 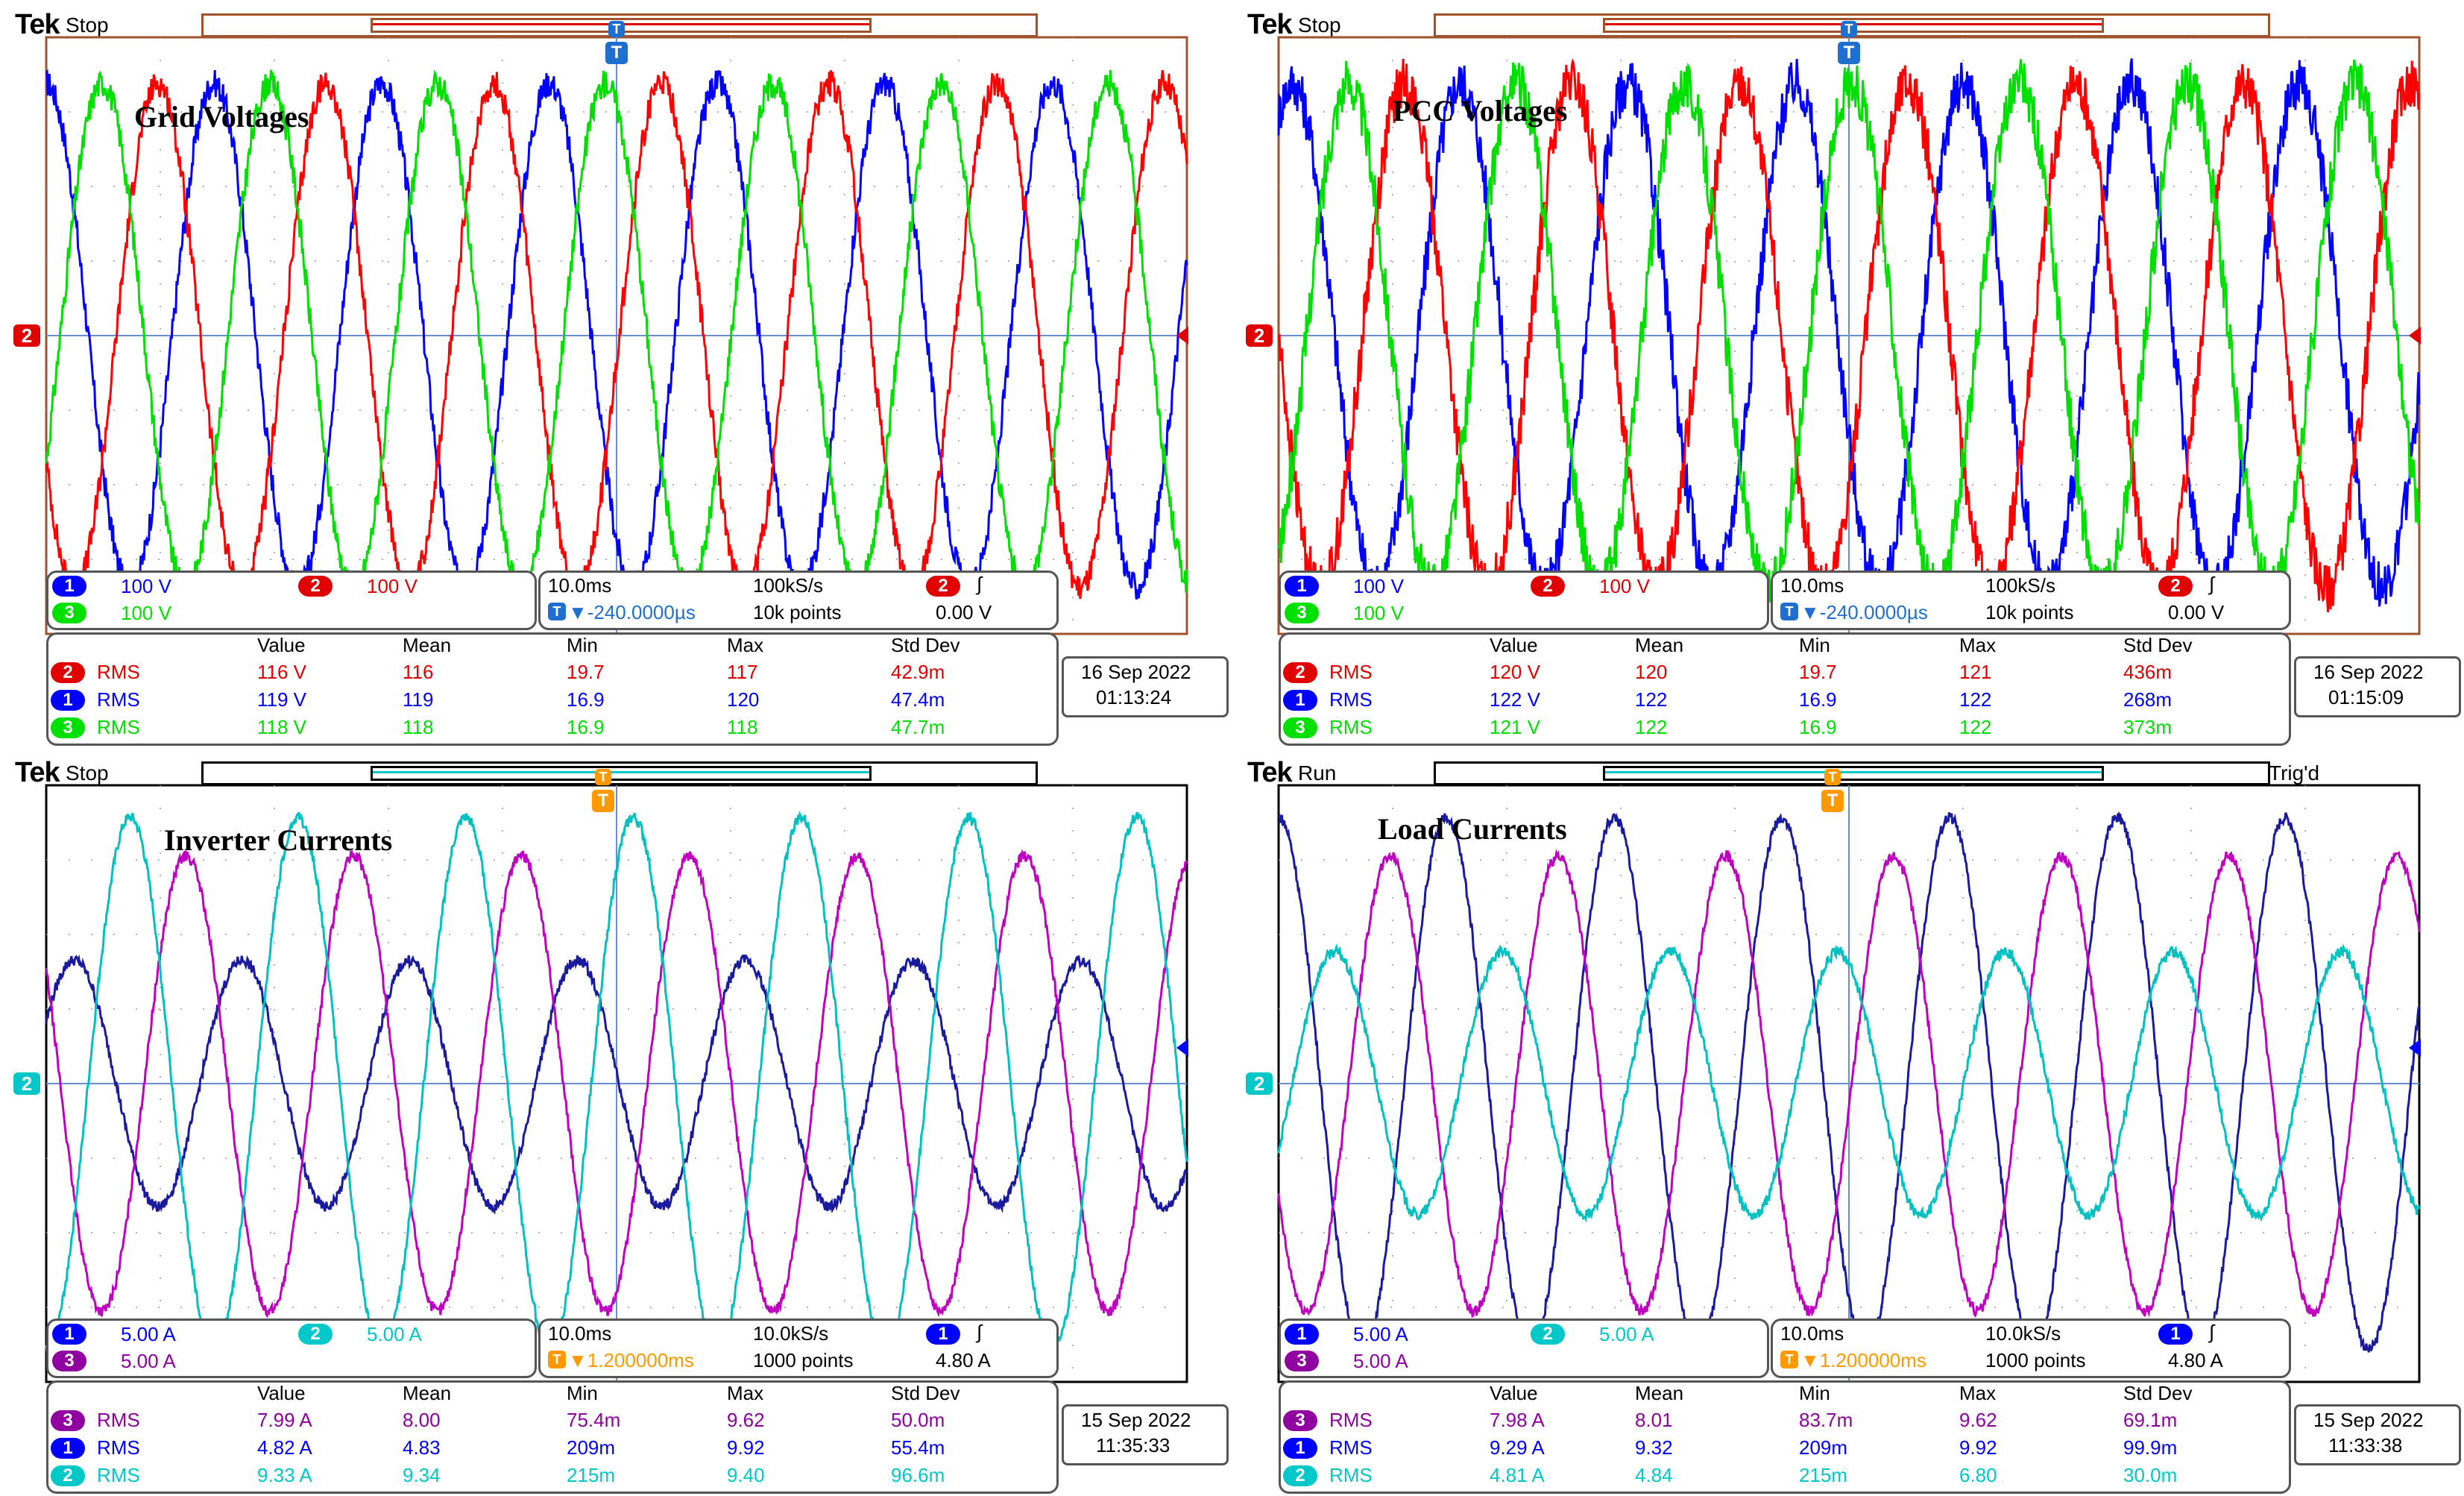 I want to click on measurement-mean: 8.00, so click(x=422, y=1420).